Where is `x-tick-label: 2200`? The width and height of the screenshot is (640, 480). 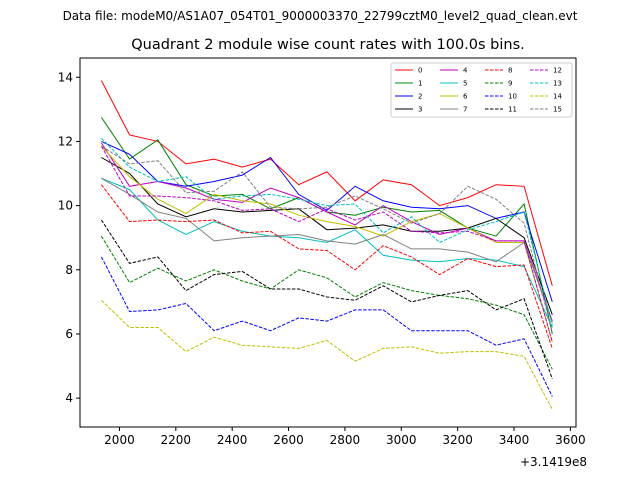 x-tick-label: 2200 is located at coordinates (176, 440).